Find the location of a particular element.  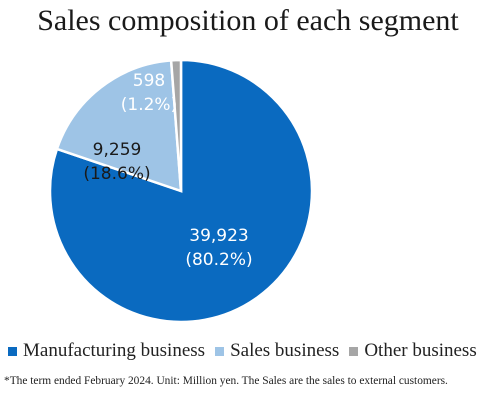

chart-title: Sales composition of each segment is located at coordinates (248, 20).